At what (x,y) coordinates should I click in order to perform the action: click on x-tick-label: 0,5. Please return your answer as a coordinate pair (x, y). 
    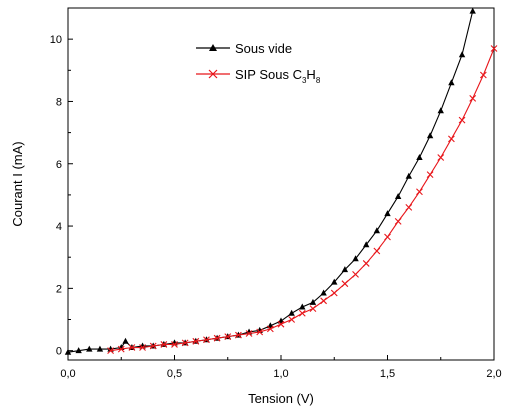
    Looking at the image, I should click on (174, 374).